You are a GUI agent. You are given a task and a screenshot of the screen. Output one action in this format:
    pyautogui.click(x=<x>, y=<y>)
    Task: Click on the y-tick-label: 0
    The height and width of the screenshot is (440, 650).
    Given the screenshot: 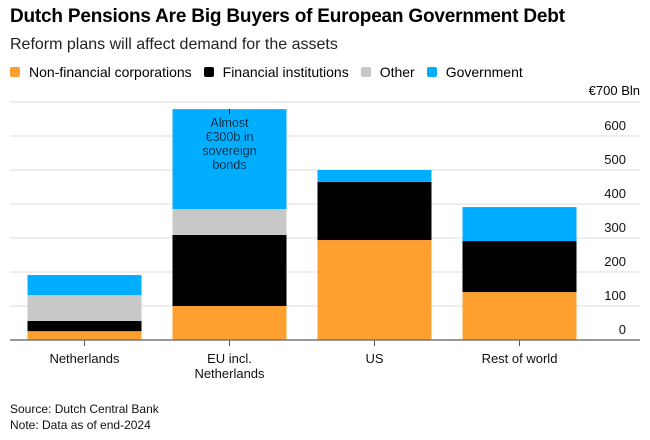 What is the action you would take?
    pyautogui.click(x=622, y=329)
    